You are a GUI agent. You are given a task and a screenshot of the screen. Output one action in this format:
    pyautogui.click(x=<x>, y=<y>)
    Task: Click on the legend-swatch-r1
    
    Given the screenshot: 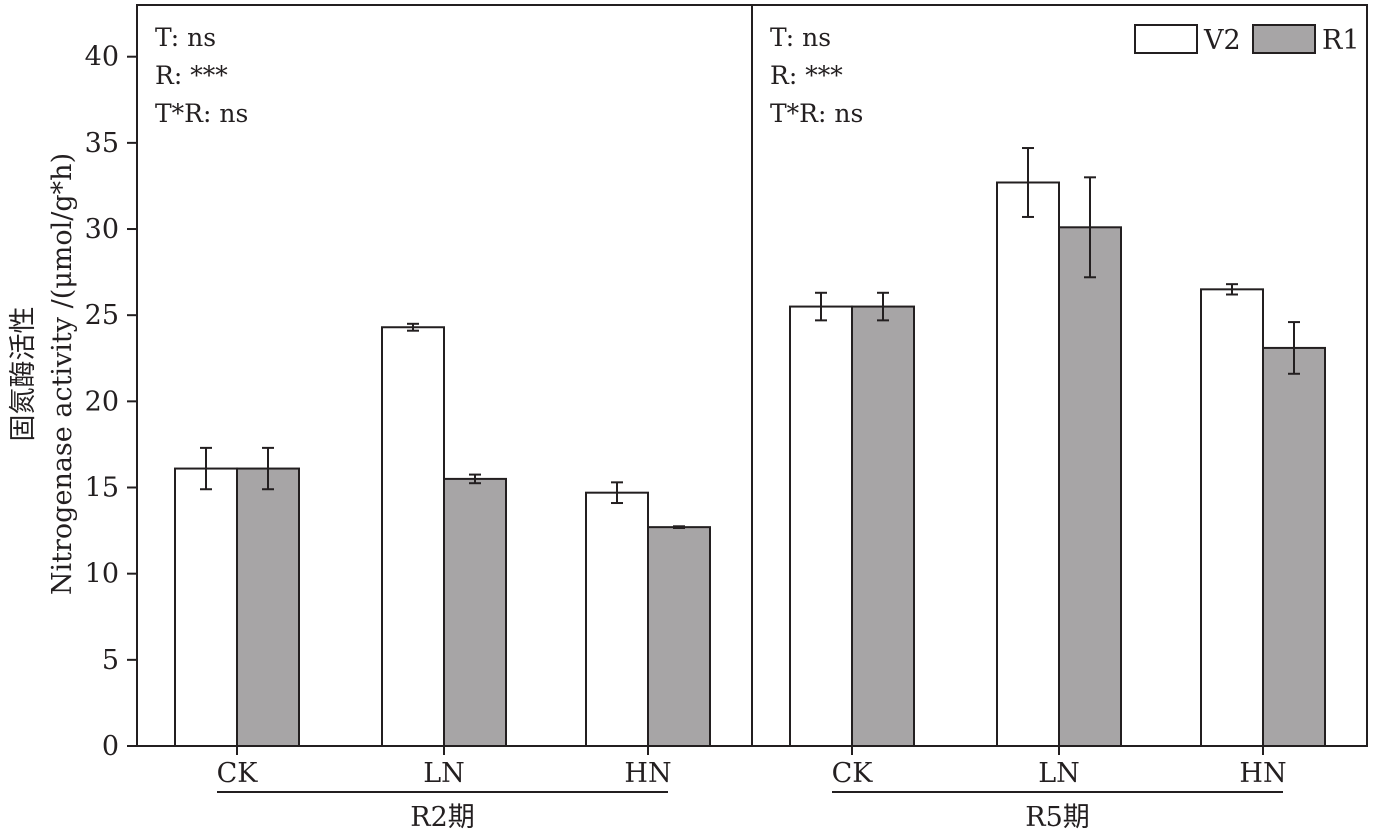 What is the action you would take?
    pyautogui.click(x=1284, y=39)
    